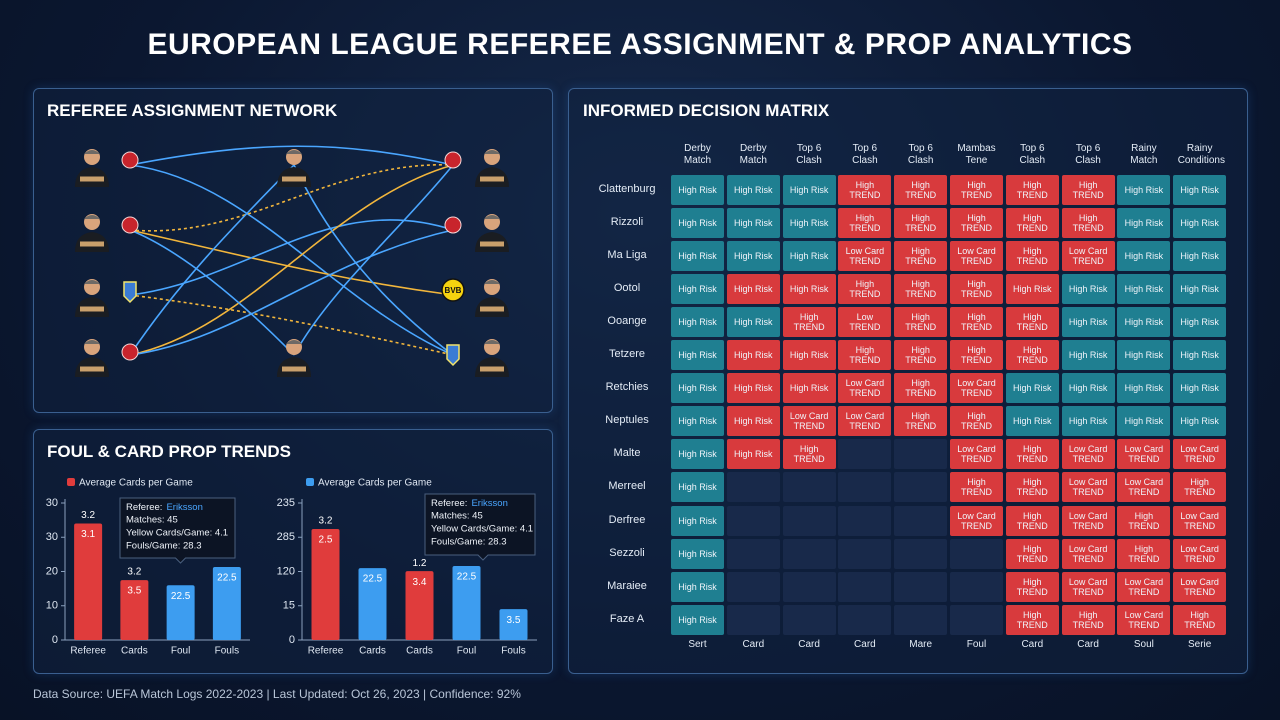 This screenshot has width=1280, height=720. Describe the element at coordinates (293, 551) in the screenshot. I see `trends-panel` at that location.